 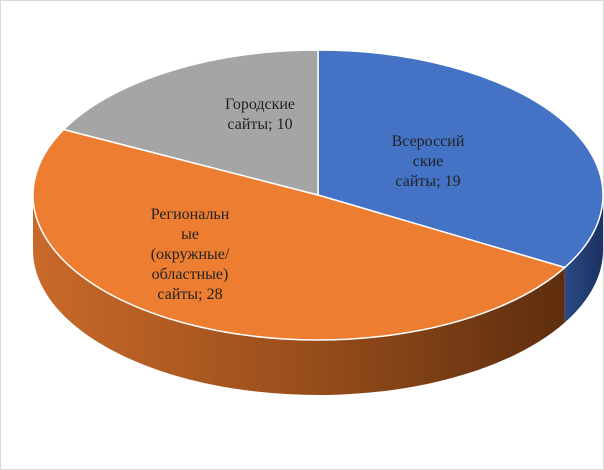 I want to click on pie-slice, so click(x=190, y=122).